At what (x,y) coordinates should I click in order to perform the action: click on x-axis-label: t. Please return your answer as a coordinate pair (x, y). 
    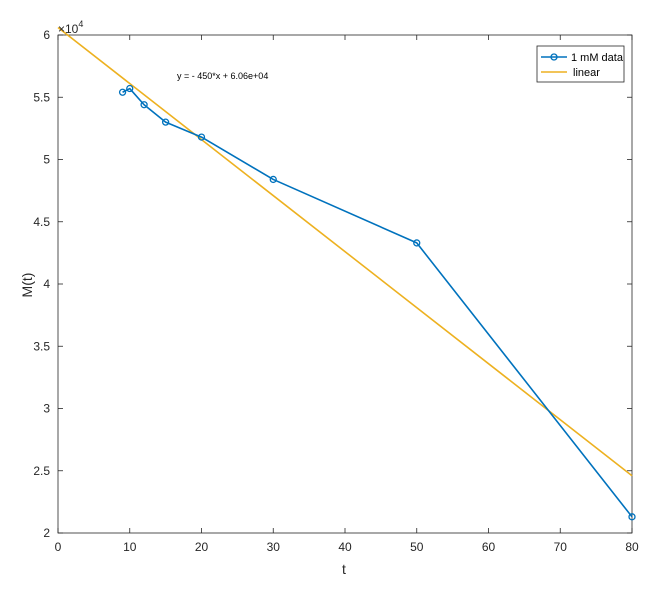
    Looking at the image, I should click on (344, 569).